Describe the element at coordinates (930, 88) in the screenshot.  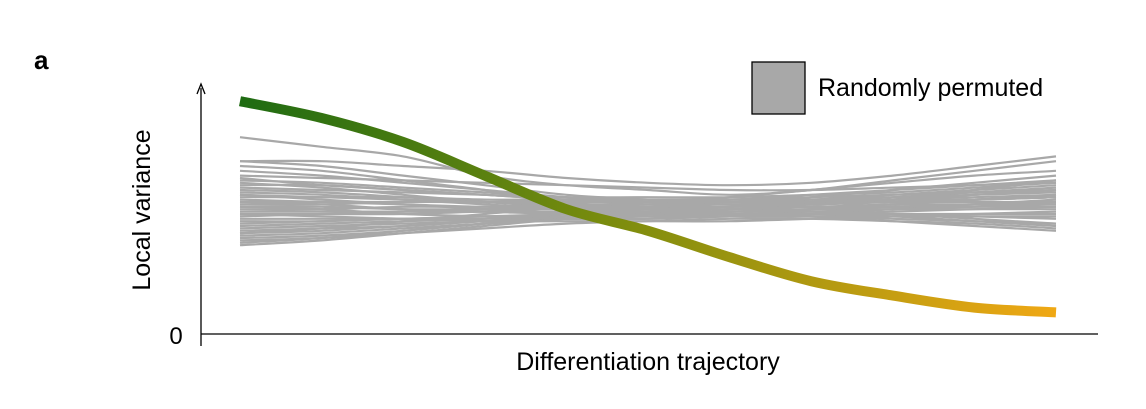
I see `legend-label-permuted: Randomly permuted` at that location.